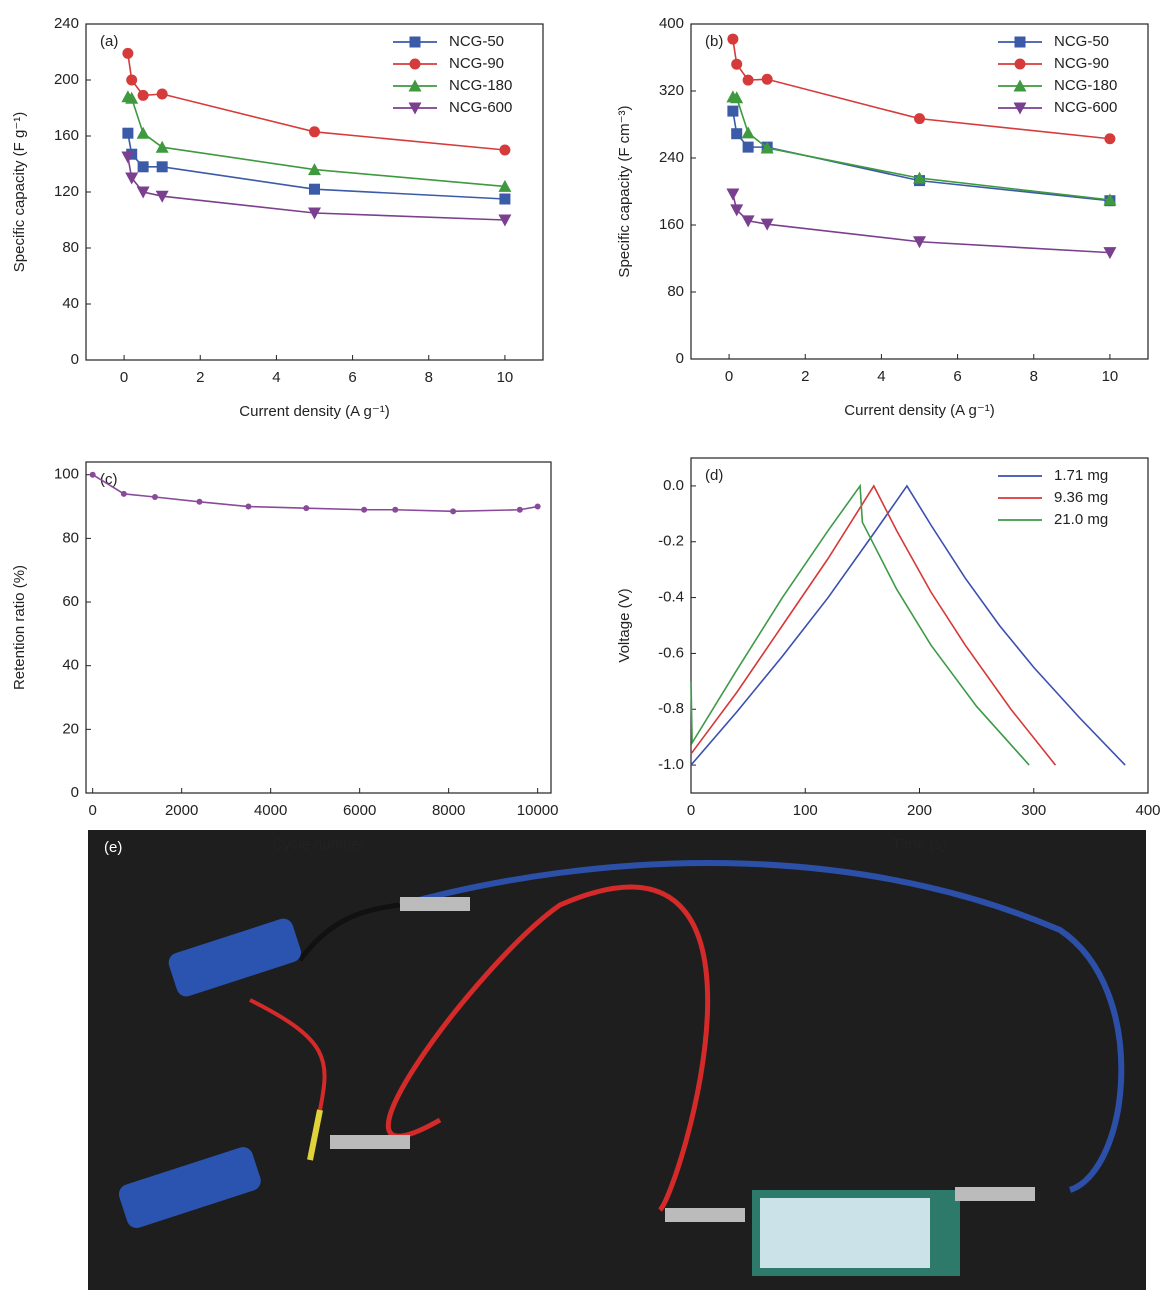  Describe the element at coordinates (429, 377) in the screenshot. I see `x-tick-label: 8` at that location.